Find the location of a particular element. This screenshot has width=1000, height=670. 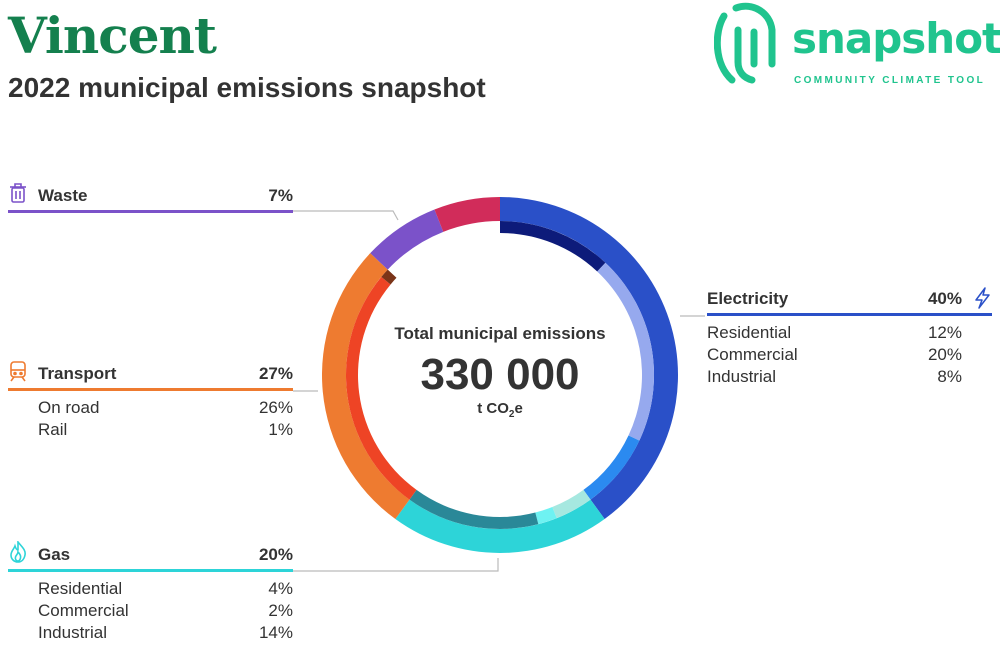

donut-slice-transport is located at coordinates (366, 386).